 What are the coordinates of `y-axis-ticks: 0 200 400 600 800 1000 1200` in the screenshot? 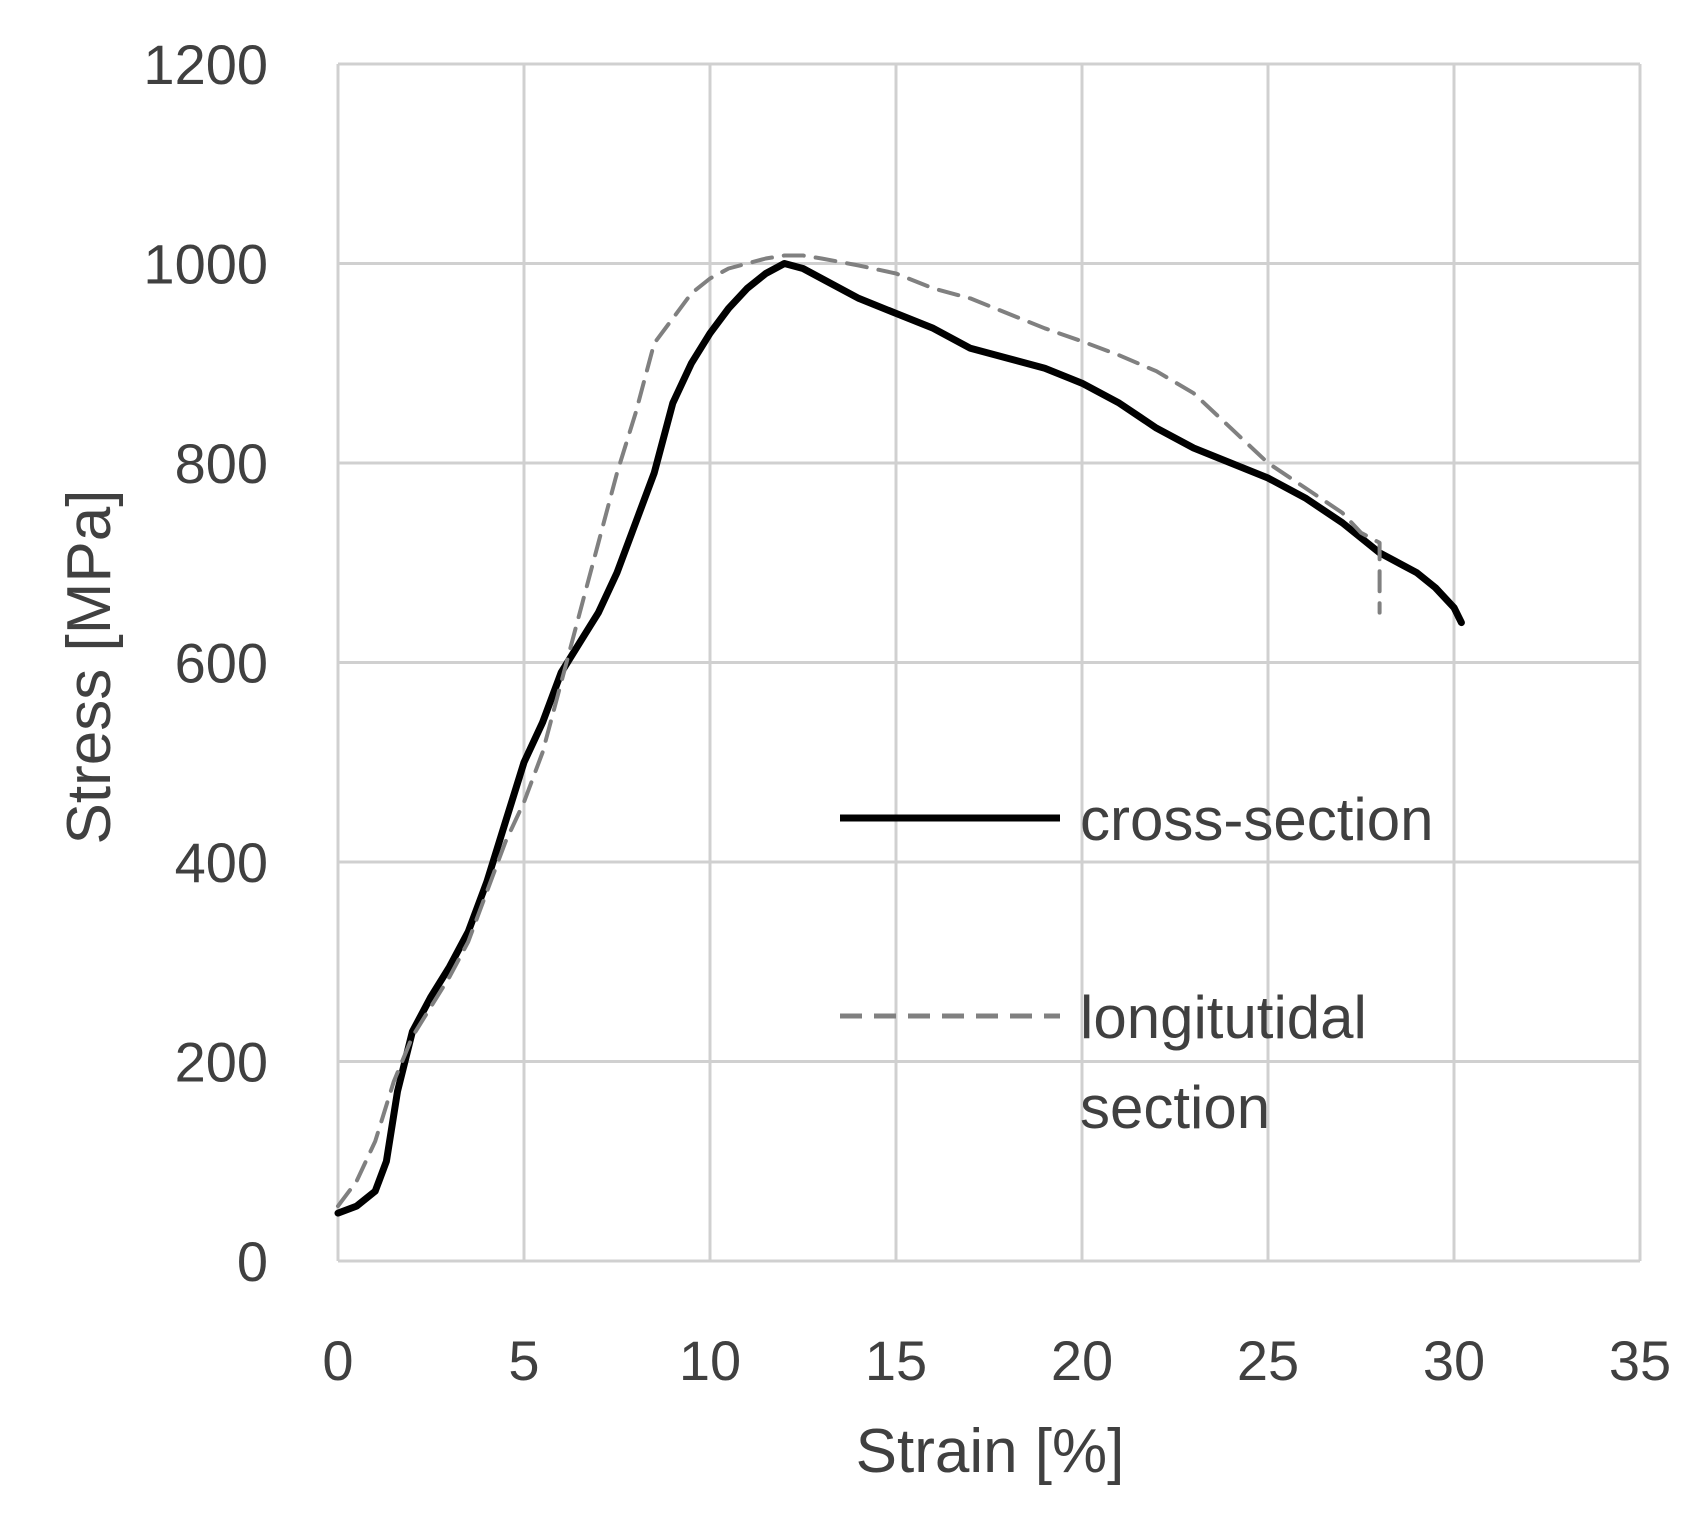 It's located at (205, 663).